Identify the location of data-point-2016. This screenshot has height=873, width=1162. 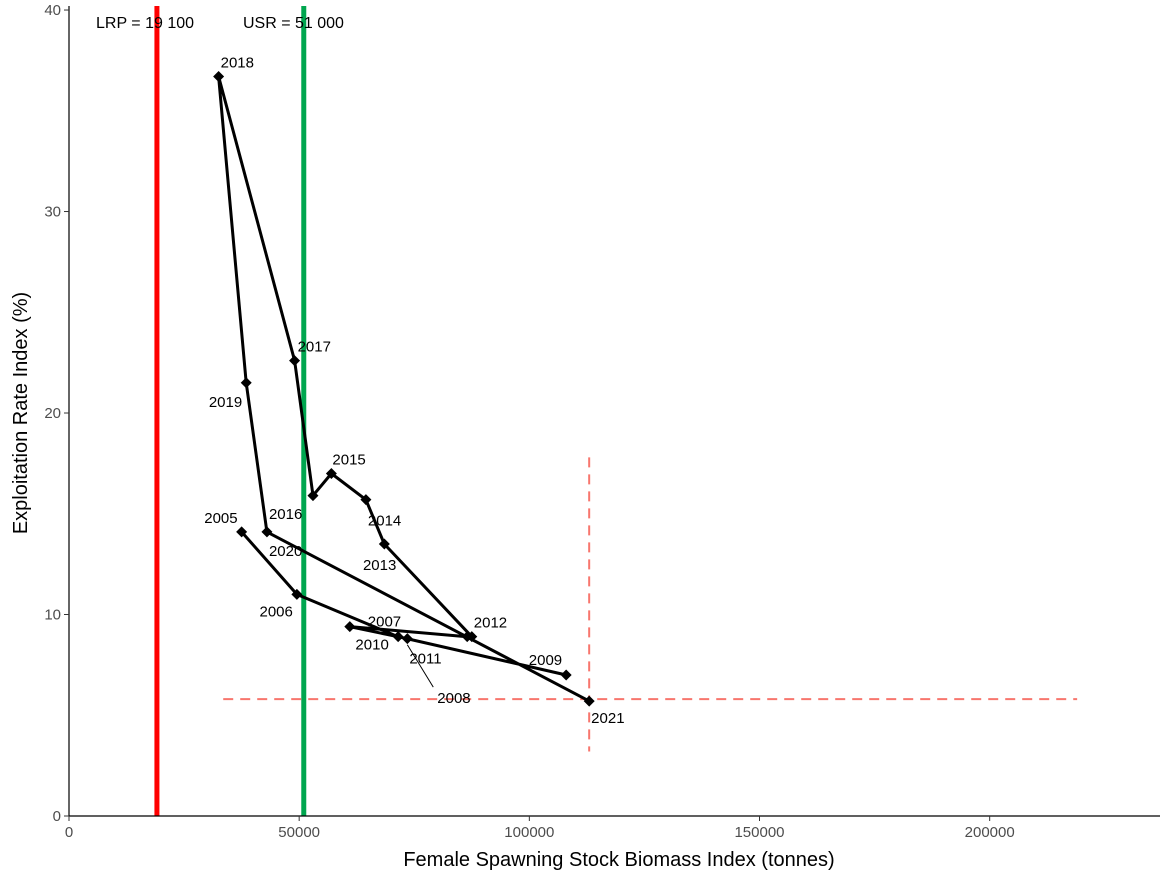
(313, 496).